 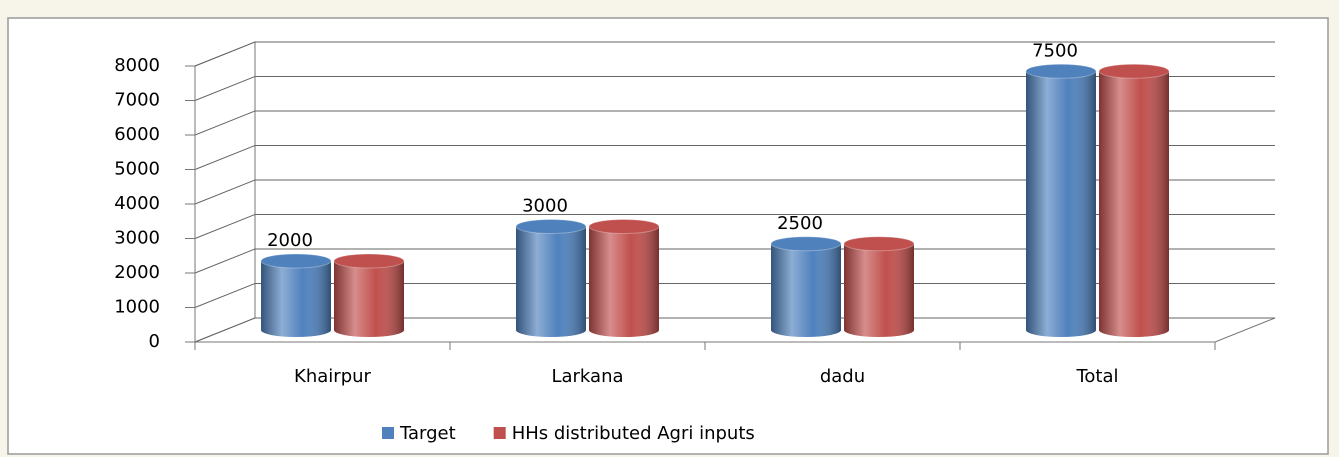 I want to click on x-tick-label: dadu, so click(x=842, y=376).